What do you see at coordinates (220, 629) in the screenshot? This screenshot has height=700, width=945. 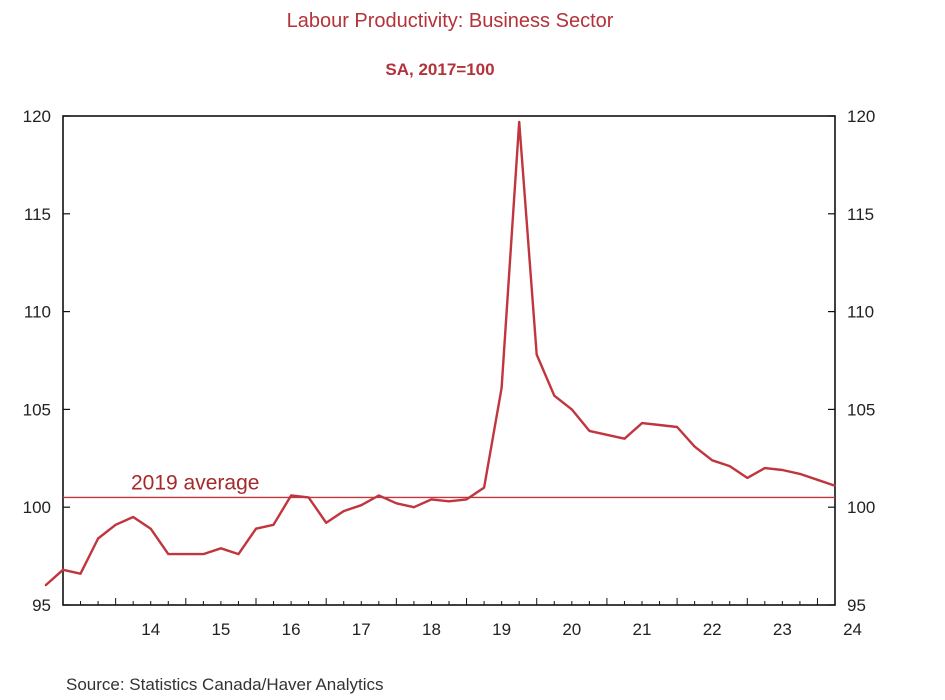 I see `x-tick-label: 15` at bounding box center [220, 629].